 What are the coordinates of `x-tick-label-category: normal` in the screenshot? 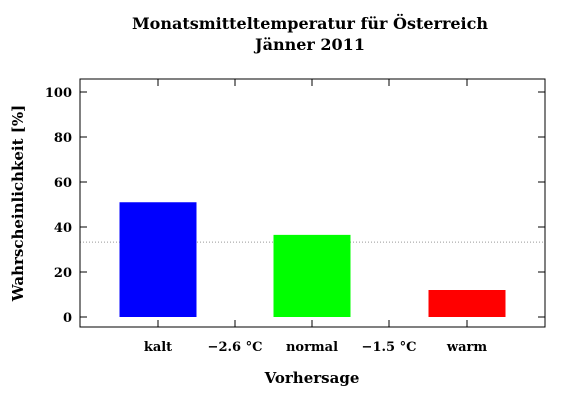 It's located at (312, 347).